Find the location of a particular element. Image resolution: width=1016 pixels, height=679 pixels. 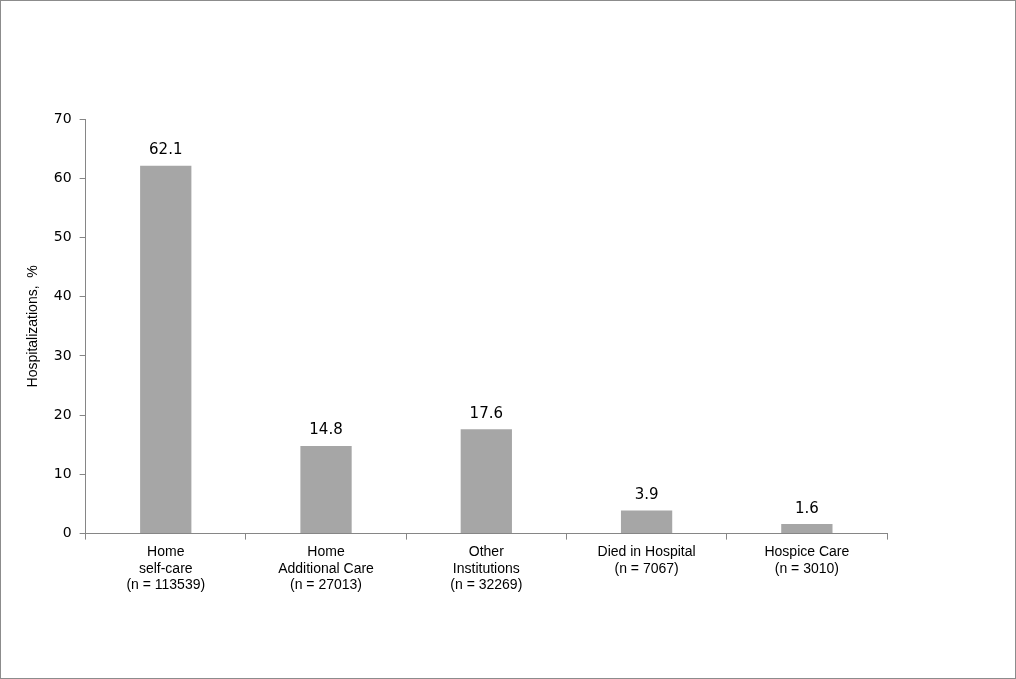

x-tick-label: Hospice Care (n = 3010) is located at coordinates (807, 559).